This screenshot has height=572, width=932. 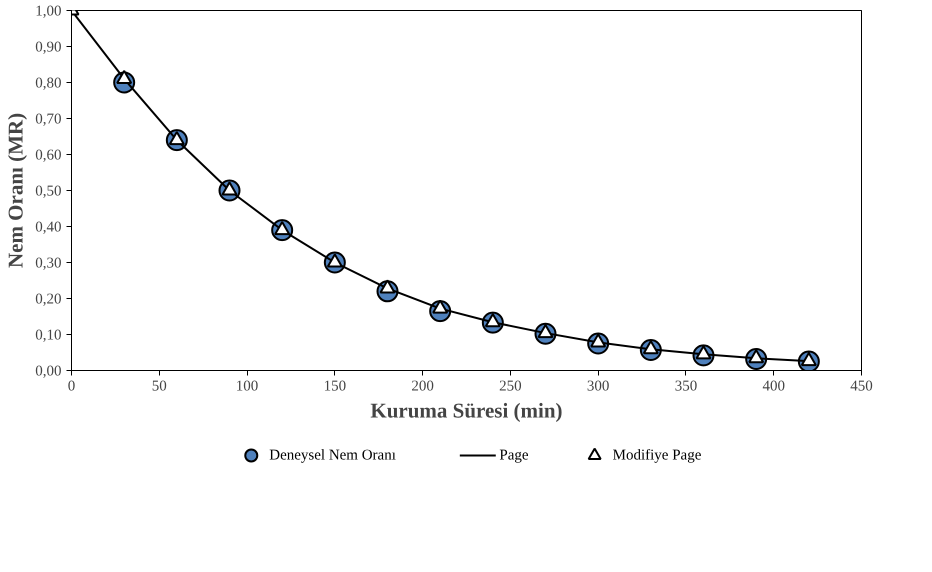 What do you see at coordinates (48, 372) in the screenshot?
I see `y-tick-label: 0,00` at bounding box center [48, 372].